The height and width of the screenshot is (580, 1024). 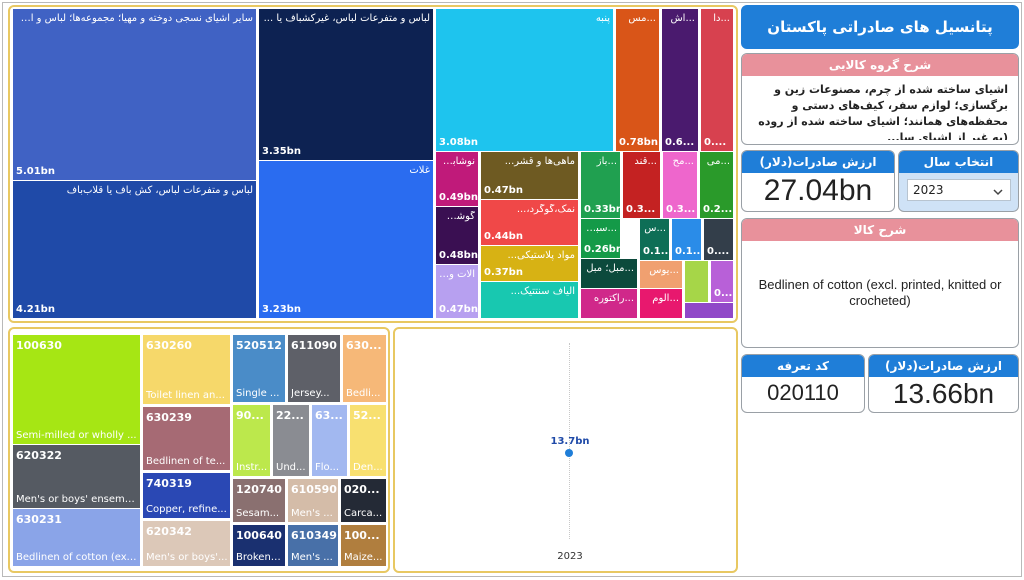 What do you see at coordinates (818, 181) in the screenshot?
I see `total-export-card: ارزش صادرات(دلار) 27.04bn` at bounding box center [818, 181].